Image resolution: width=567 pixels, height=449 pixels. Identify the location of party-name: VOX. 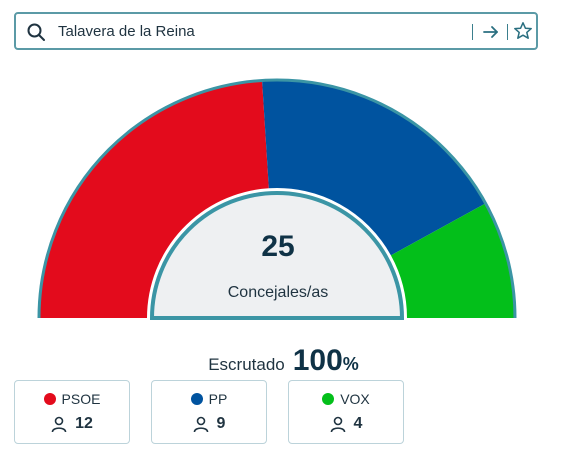
(355, 399).